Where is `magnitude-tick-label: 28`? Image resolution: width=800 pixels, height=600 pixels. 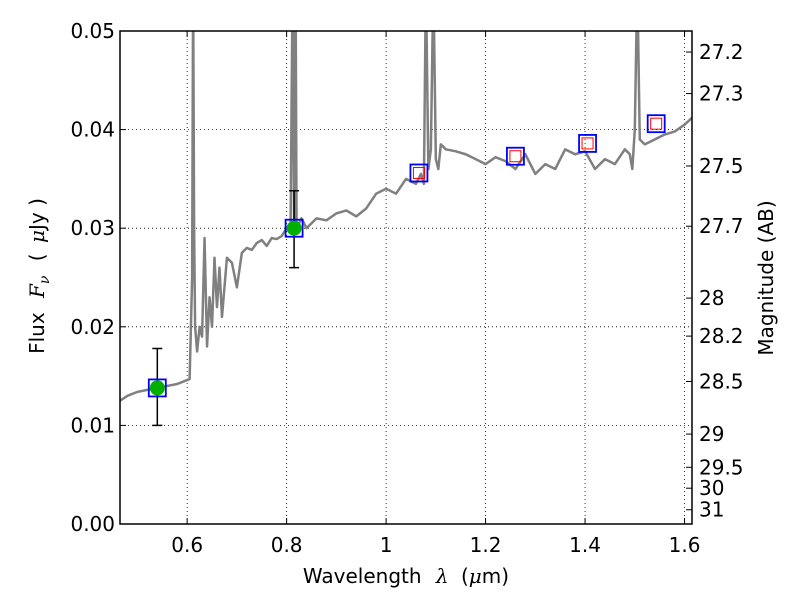 magnitude-tick-label: 28 is located at coordinates (711, 298).